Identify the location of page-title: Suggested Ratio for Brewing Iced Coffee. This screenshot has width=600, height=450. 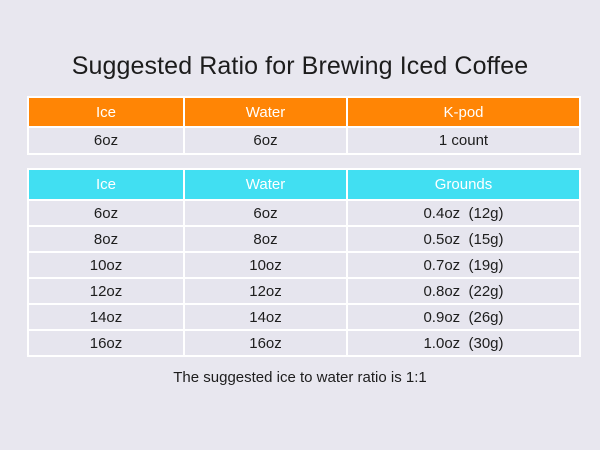
(300, 66).